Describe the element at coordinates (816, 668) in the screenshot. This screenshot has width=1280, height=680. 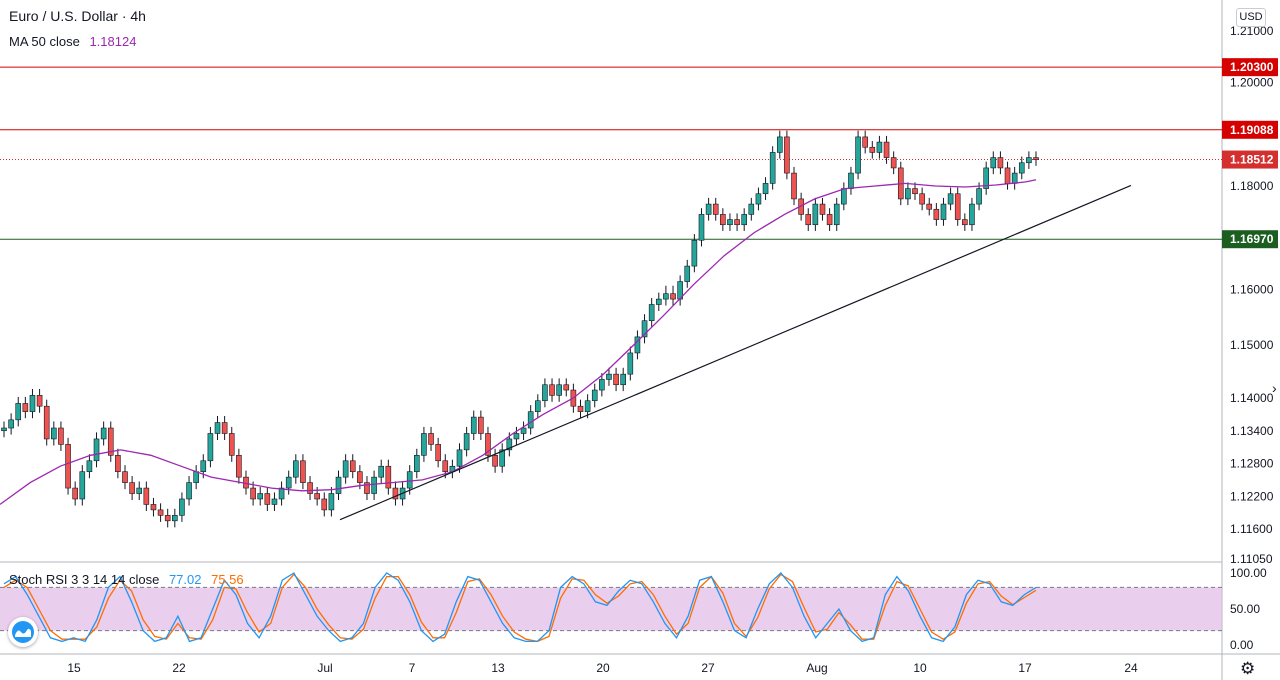
I see `time-tick-label: Aug` at that location.